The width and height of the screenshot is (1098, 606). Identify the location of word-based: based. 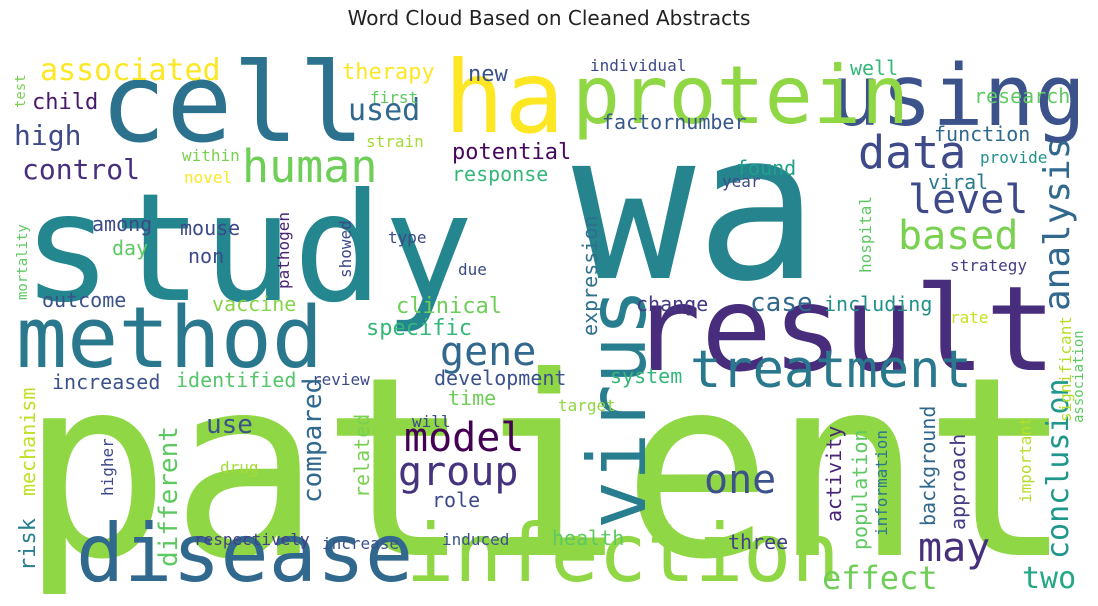
(958, 236).